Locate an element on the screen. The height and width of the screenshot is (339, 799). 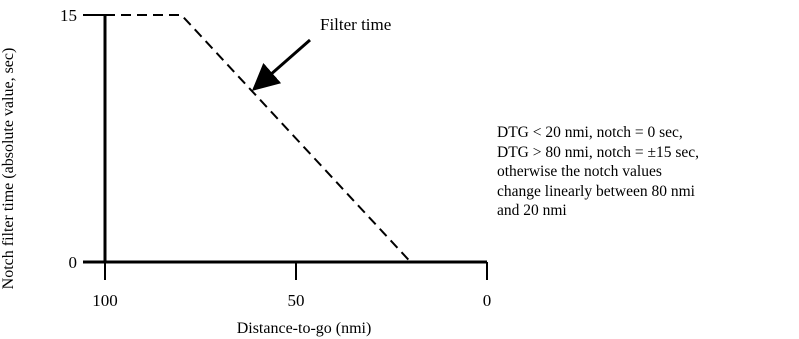
annotation-arrow is located at coordinates (281, 64).